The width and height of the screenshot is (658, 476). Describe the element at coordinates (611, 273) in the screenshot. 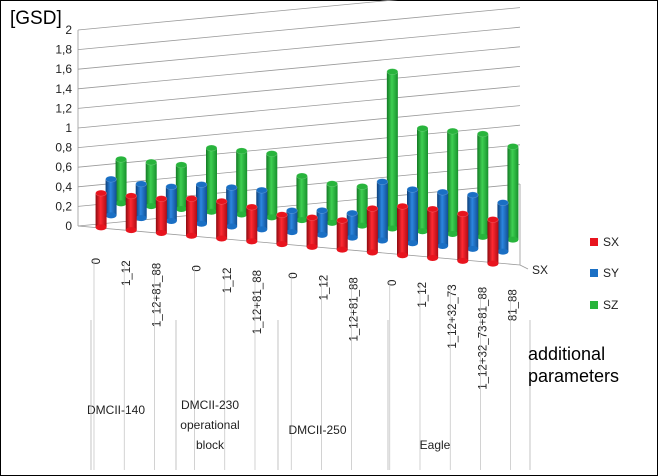

I see `legend-label: SY` at that location.